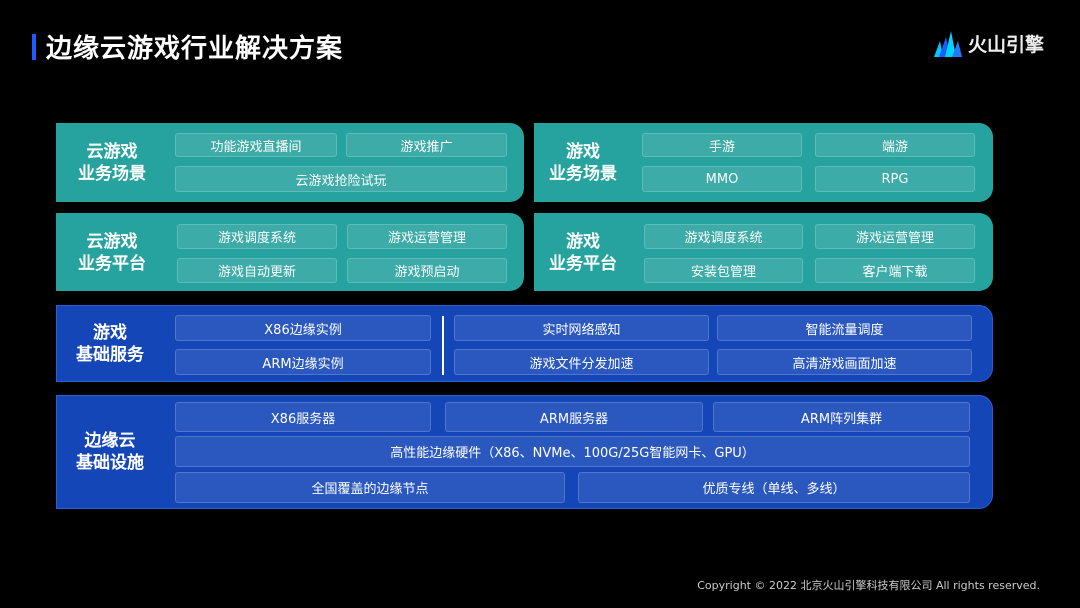 Image resolution: width=1080 pixels, height=608 pixels. What do you see at coordinates (290, 252) in the screenshot?
I see `layer-cloud-game-platform` at bounding box center [290, 252].